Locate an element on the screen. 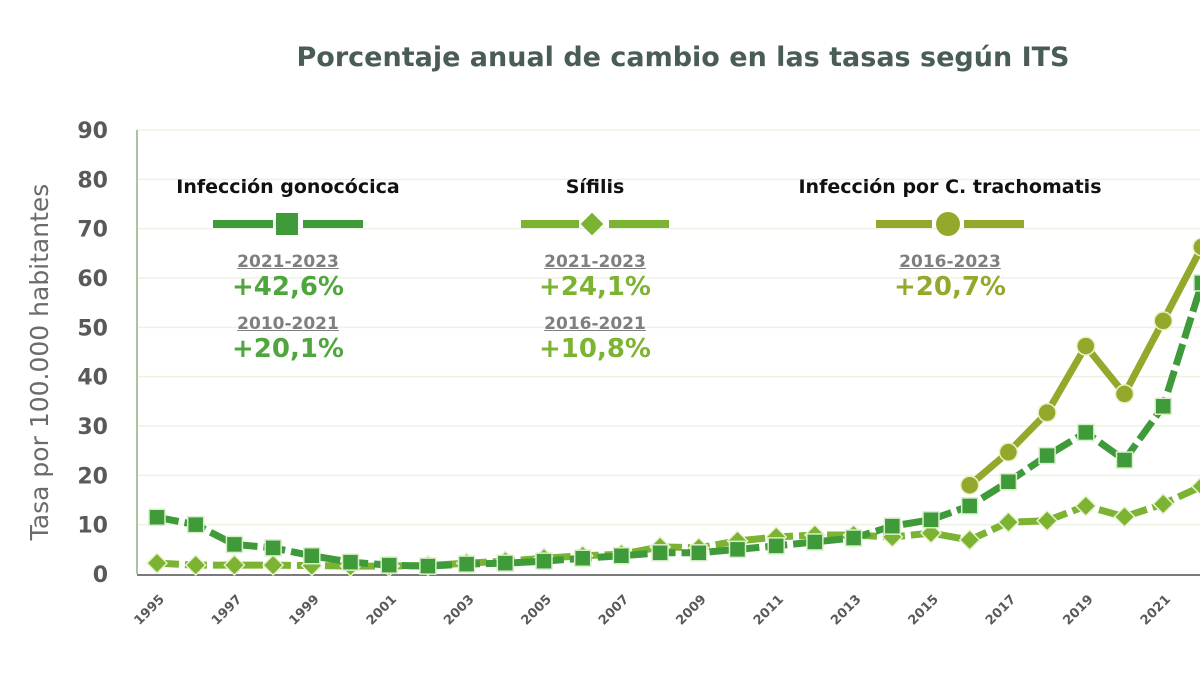 The height and width of the screenshot is (675, 1200). y-tick-label: 60 is located at coordinates (92, 279).